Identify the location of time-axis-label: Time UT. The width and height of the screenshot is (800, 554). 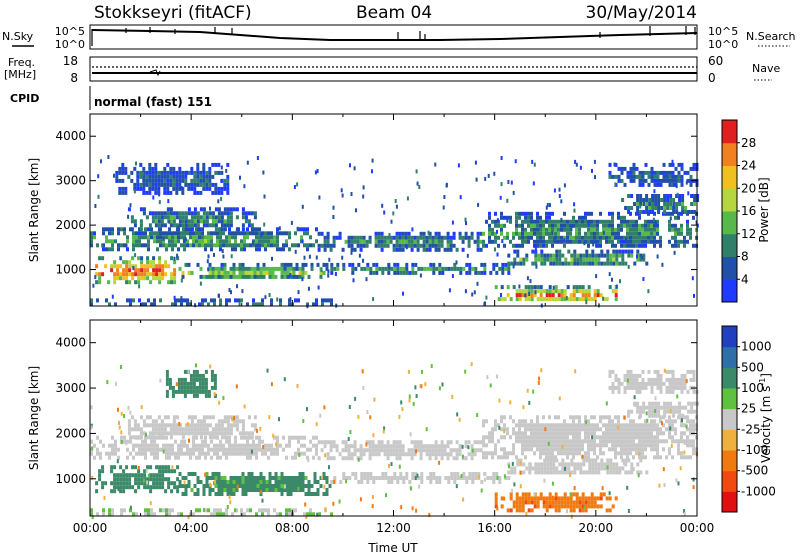
(392, 547).